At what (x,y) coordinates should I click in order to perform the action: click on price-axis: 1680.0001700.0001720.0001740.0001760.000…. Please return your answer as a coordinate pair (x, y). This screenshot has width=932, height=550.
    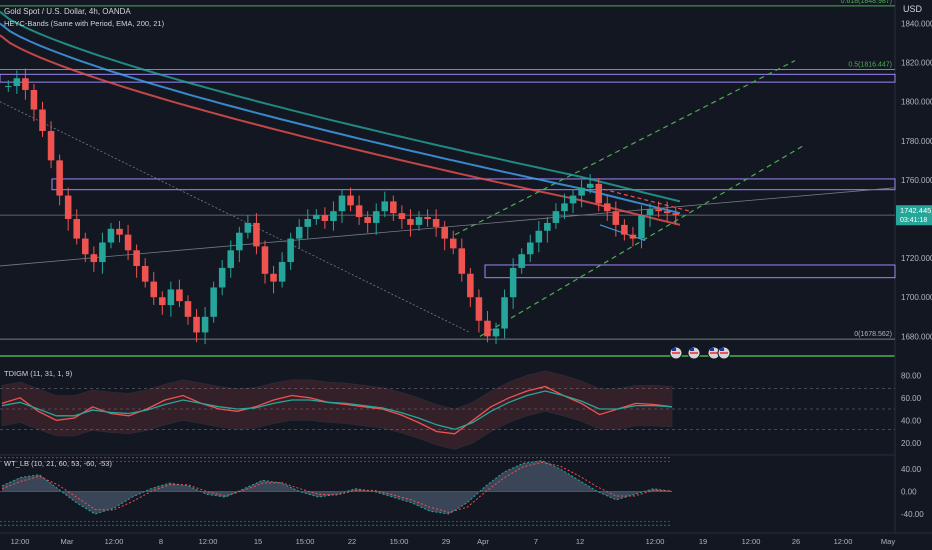
    Looking at the image, I should click on (914, 180).